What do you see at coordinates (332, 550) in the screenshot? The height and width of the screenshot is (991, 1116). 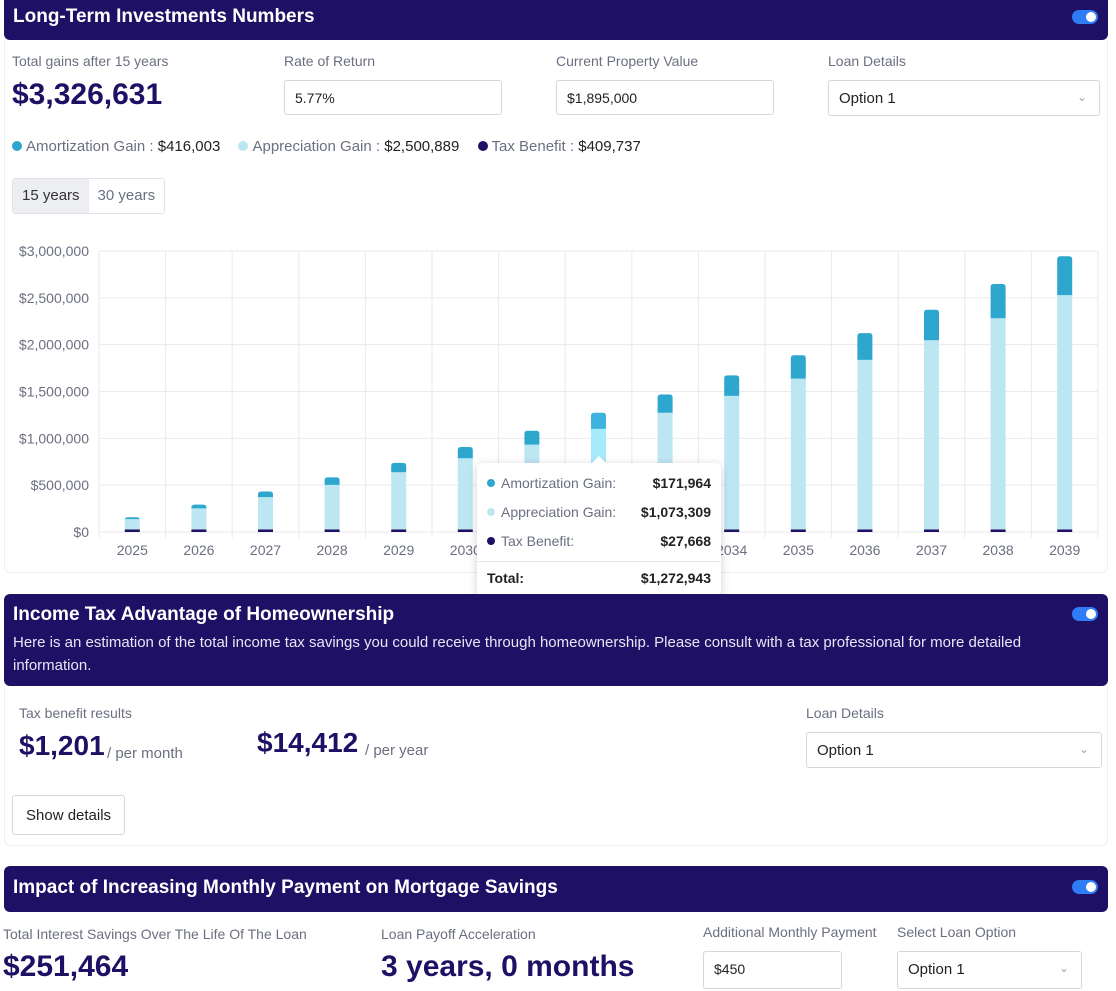 I see `x-tick-label: 2028` at bounding box center [332, 550].